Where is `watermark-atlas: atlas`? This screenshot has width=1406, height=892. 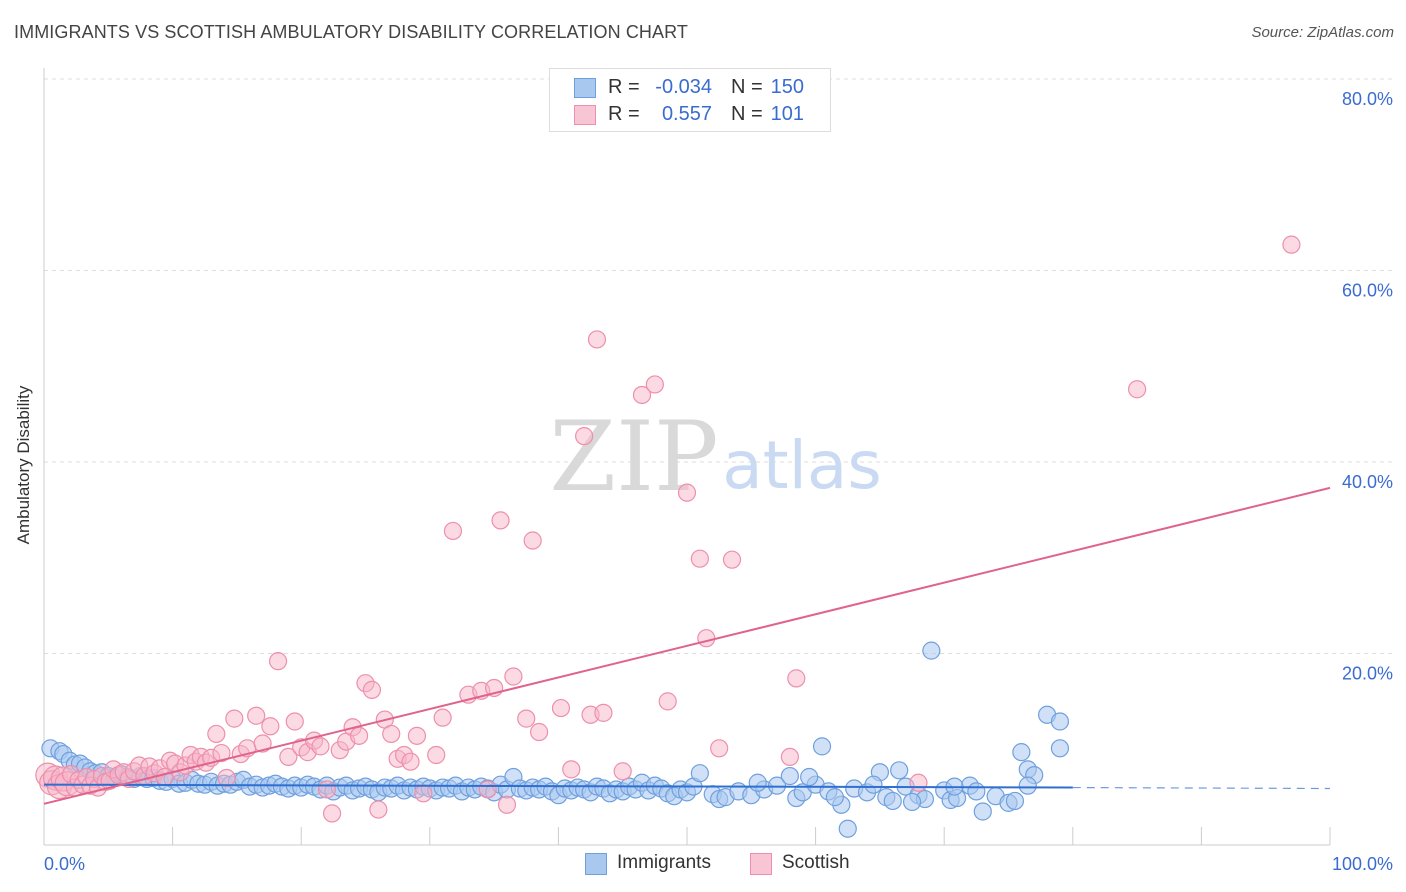 watermark-atlas: atlas is located at coordinates (802, 465).